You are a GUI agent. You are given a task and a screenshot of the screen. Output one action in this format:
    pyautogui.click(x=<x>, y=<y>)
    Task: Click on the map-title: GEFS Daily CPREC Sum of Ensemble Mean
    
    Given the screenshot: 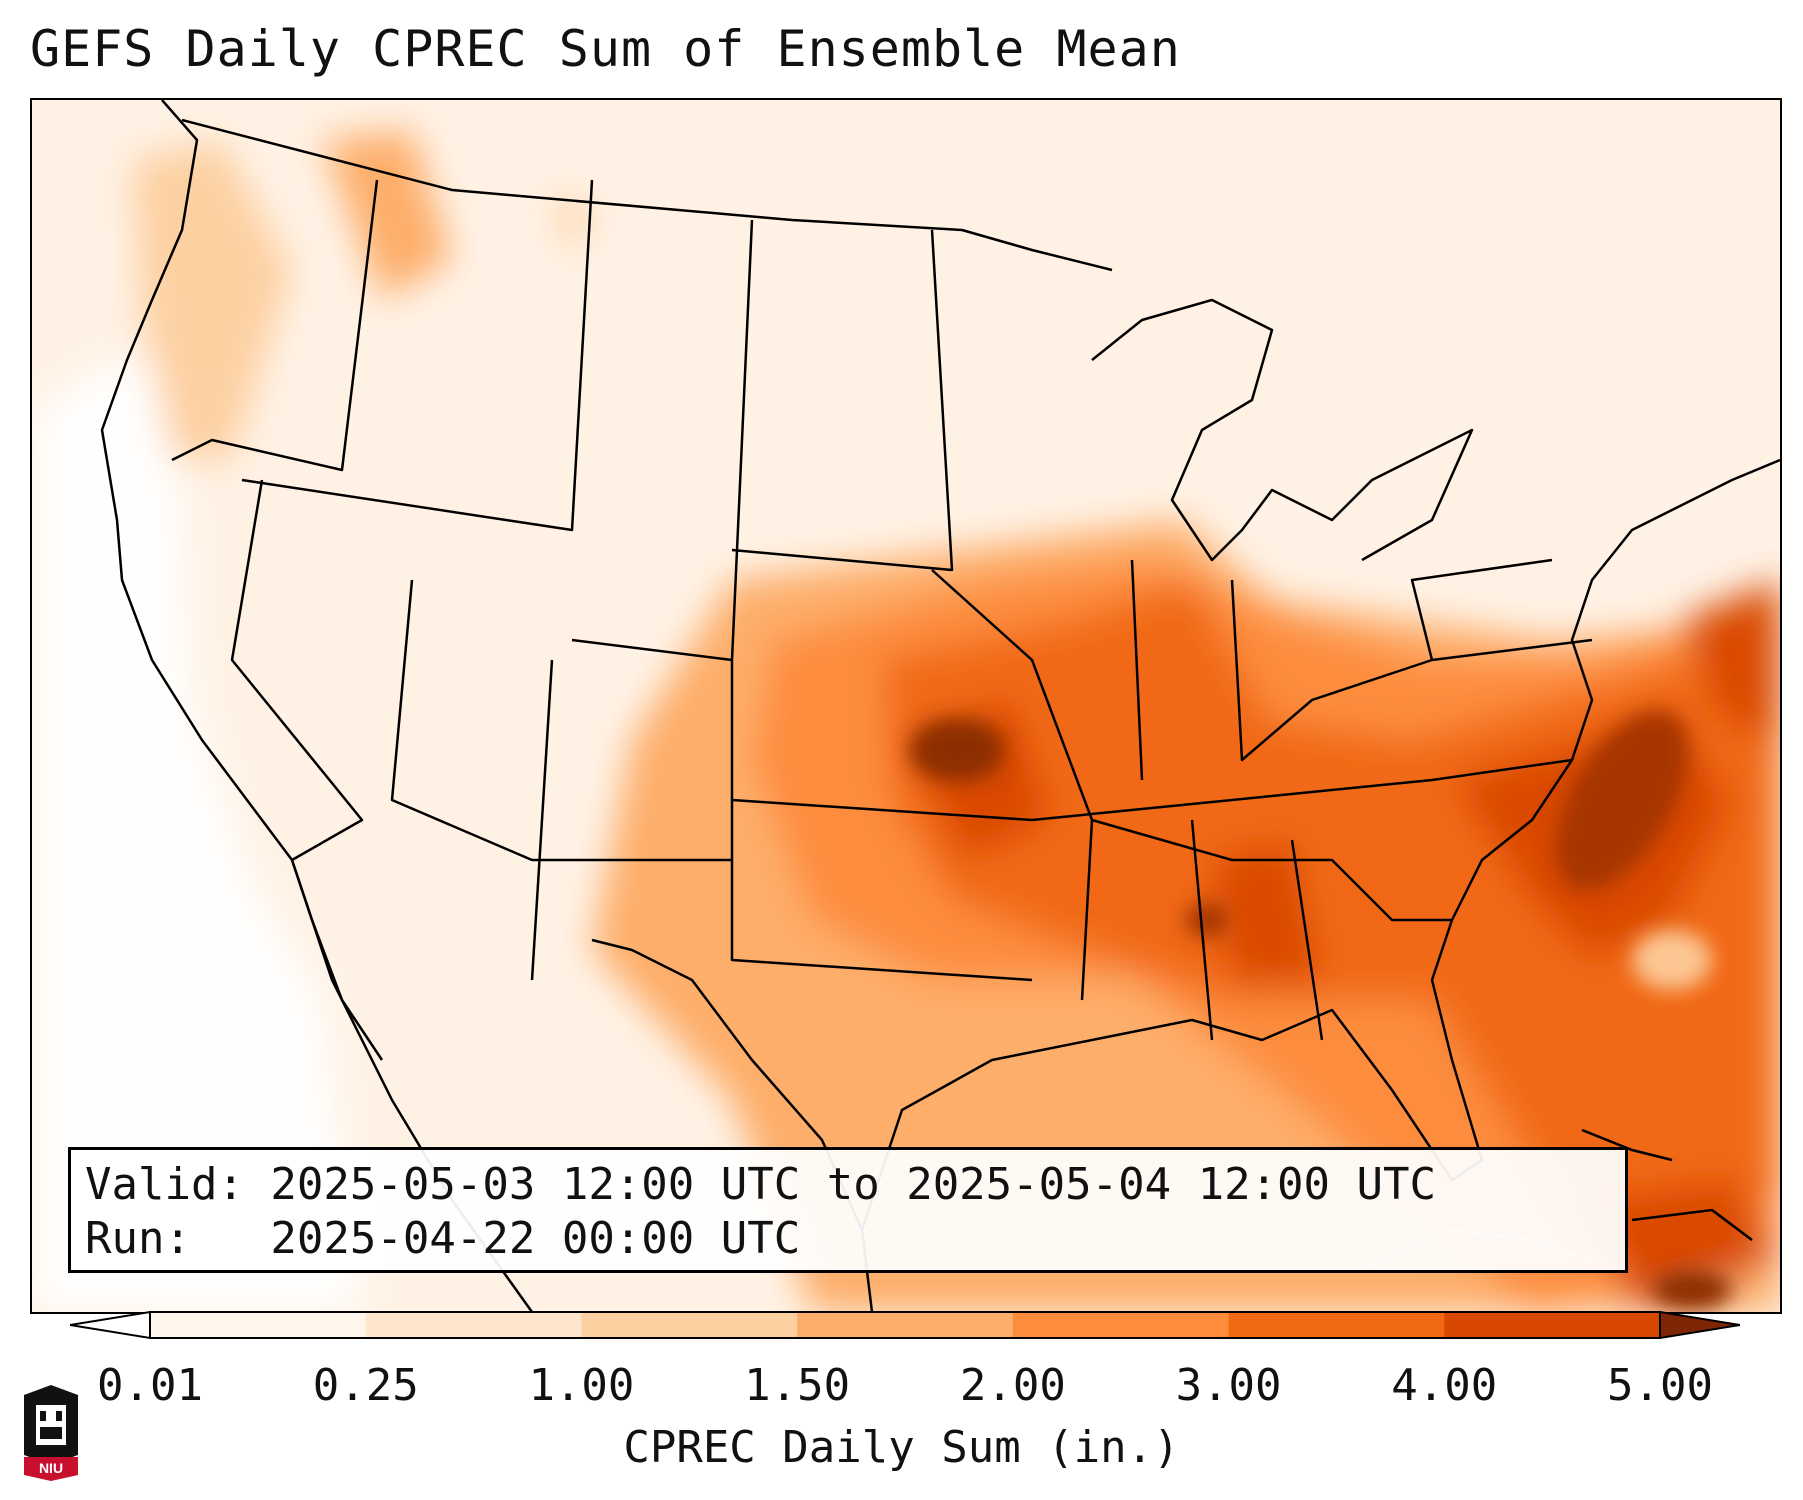 What is the action you would take?
    pyautogui.click(x=605, y=49)
    